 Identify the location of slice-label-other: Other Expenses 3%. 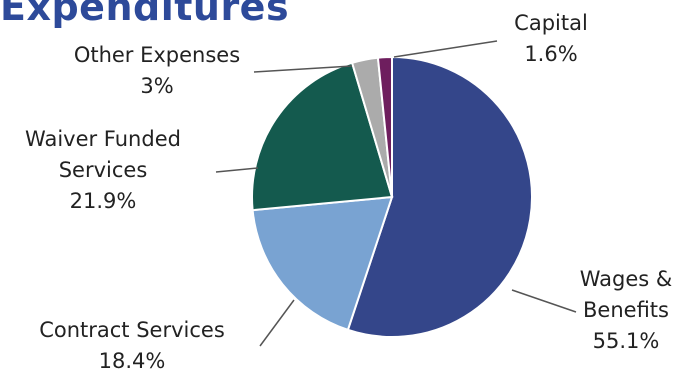
(157, 70).